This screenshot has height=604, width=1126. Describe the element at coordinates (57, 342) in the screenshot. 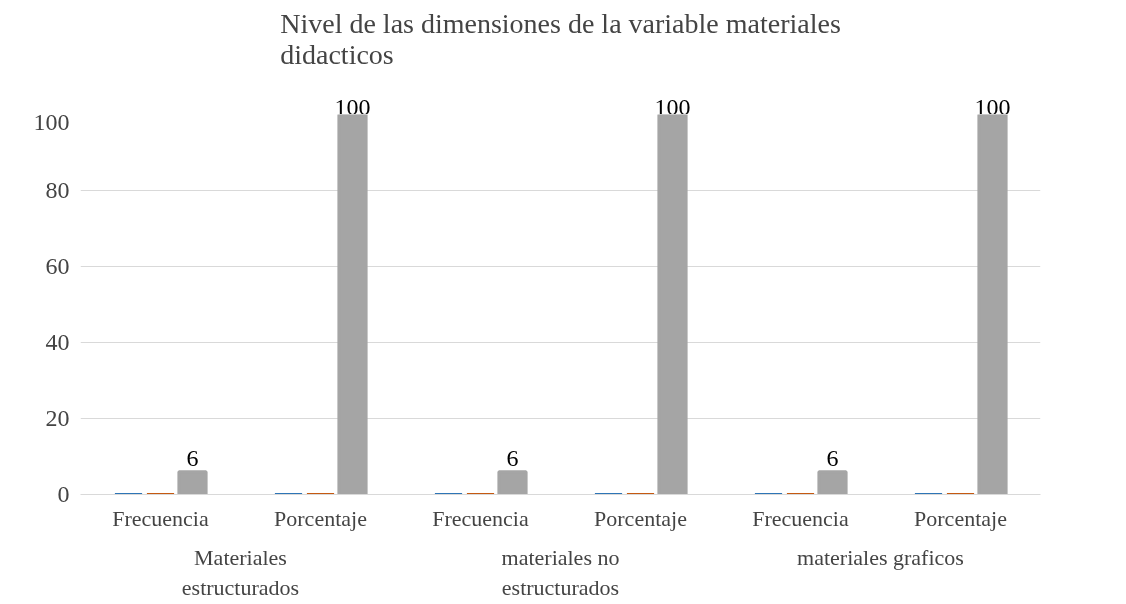

I see `y-tick-label: 40` at that location.